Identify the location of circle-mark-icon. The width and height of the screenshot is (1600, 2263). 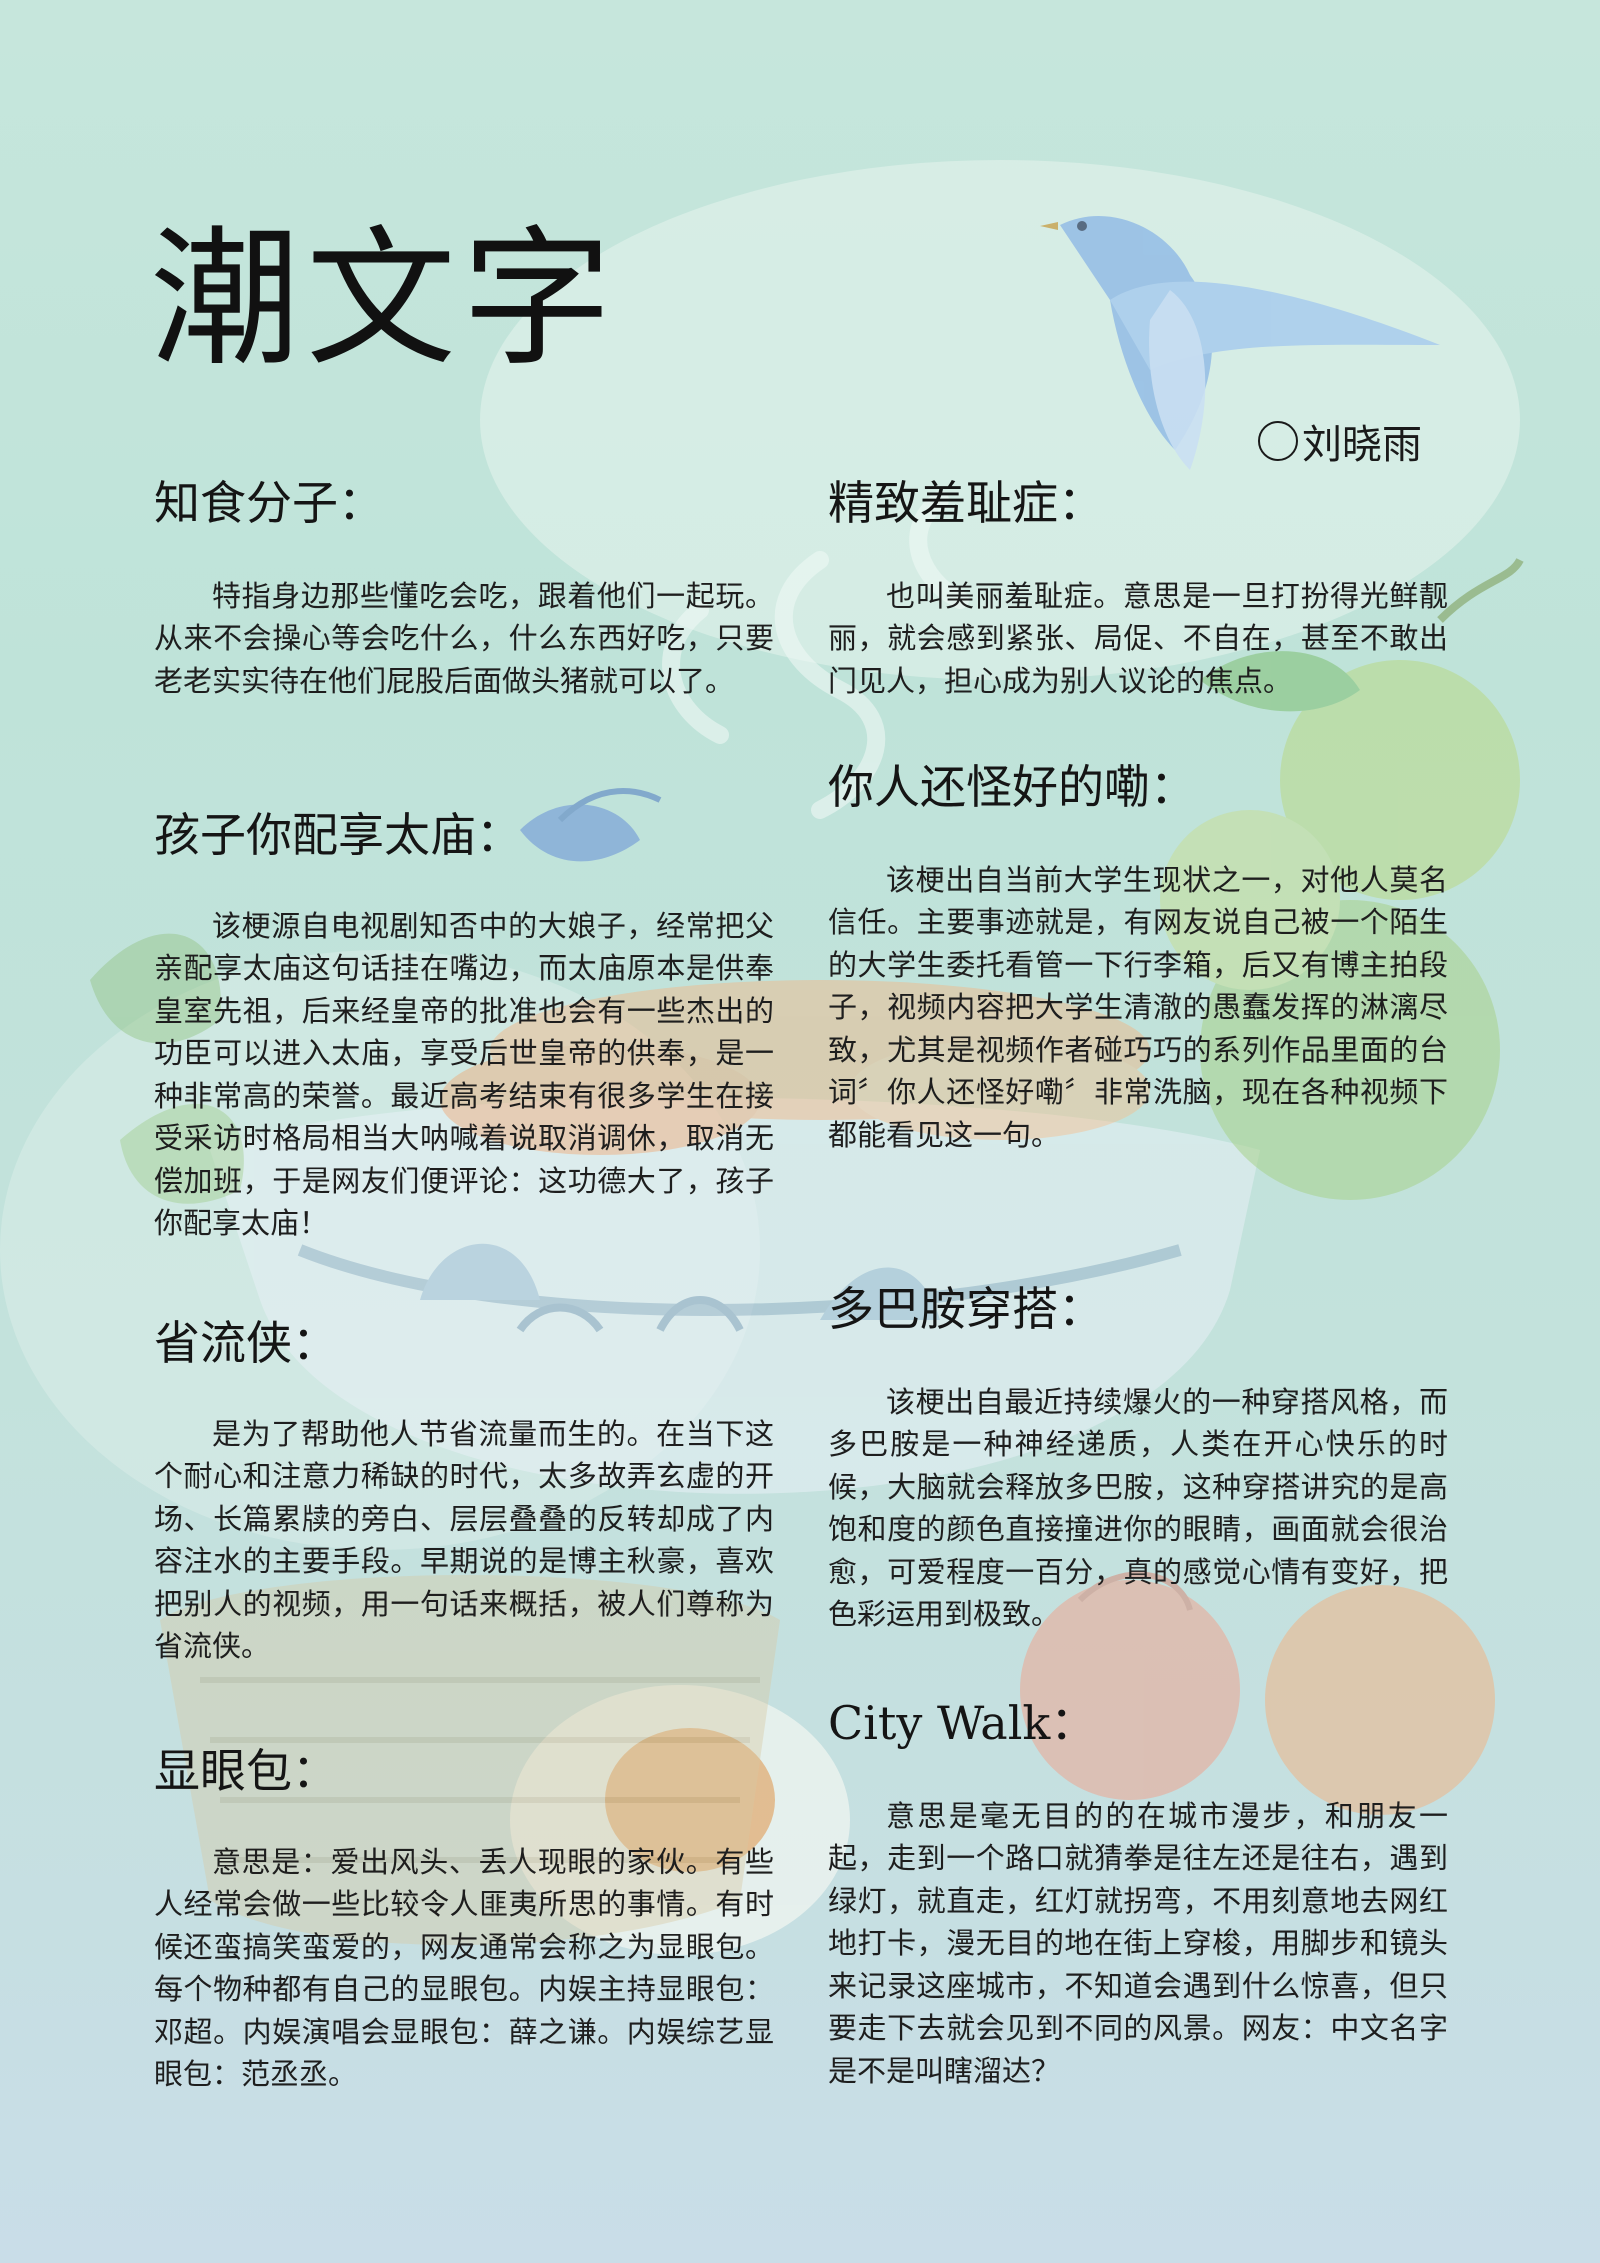
(1278, 441).